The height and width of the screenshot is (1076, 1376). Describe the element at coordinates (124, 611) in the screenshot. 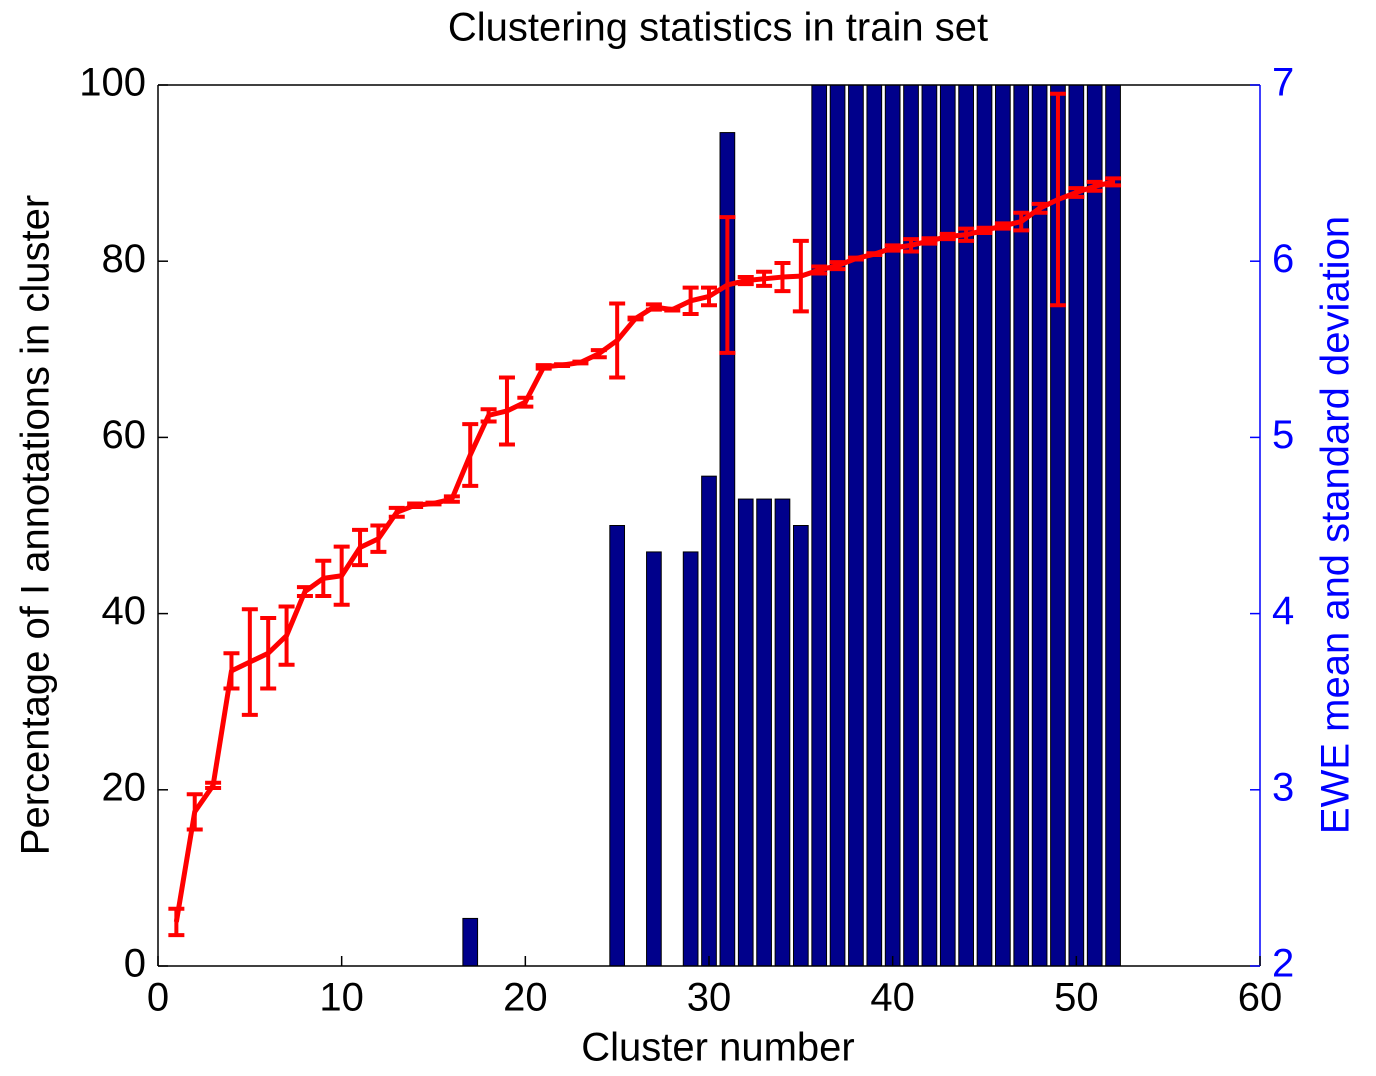

I see `y-tick-label: 40` at that location.